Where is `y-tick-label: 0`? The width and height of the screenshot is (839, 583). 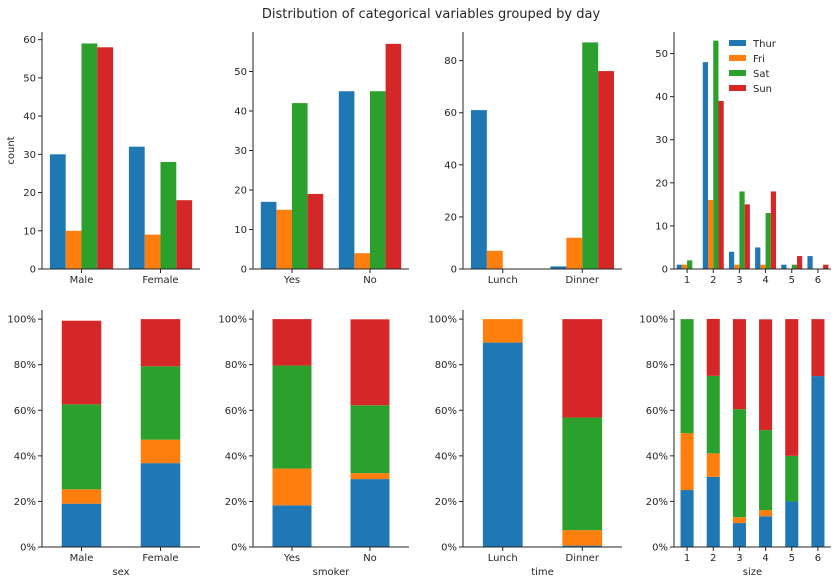
y-tick-label: 0 is located at coordinates (33, 270).